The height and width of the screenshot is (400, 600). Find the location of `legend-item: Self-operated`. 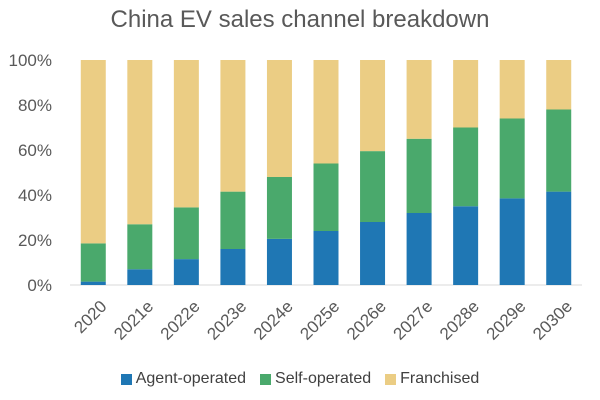

legend-item: Self-operated is located at coordinates (315, 379).